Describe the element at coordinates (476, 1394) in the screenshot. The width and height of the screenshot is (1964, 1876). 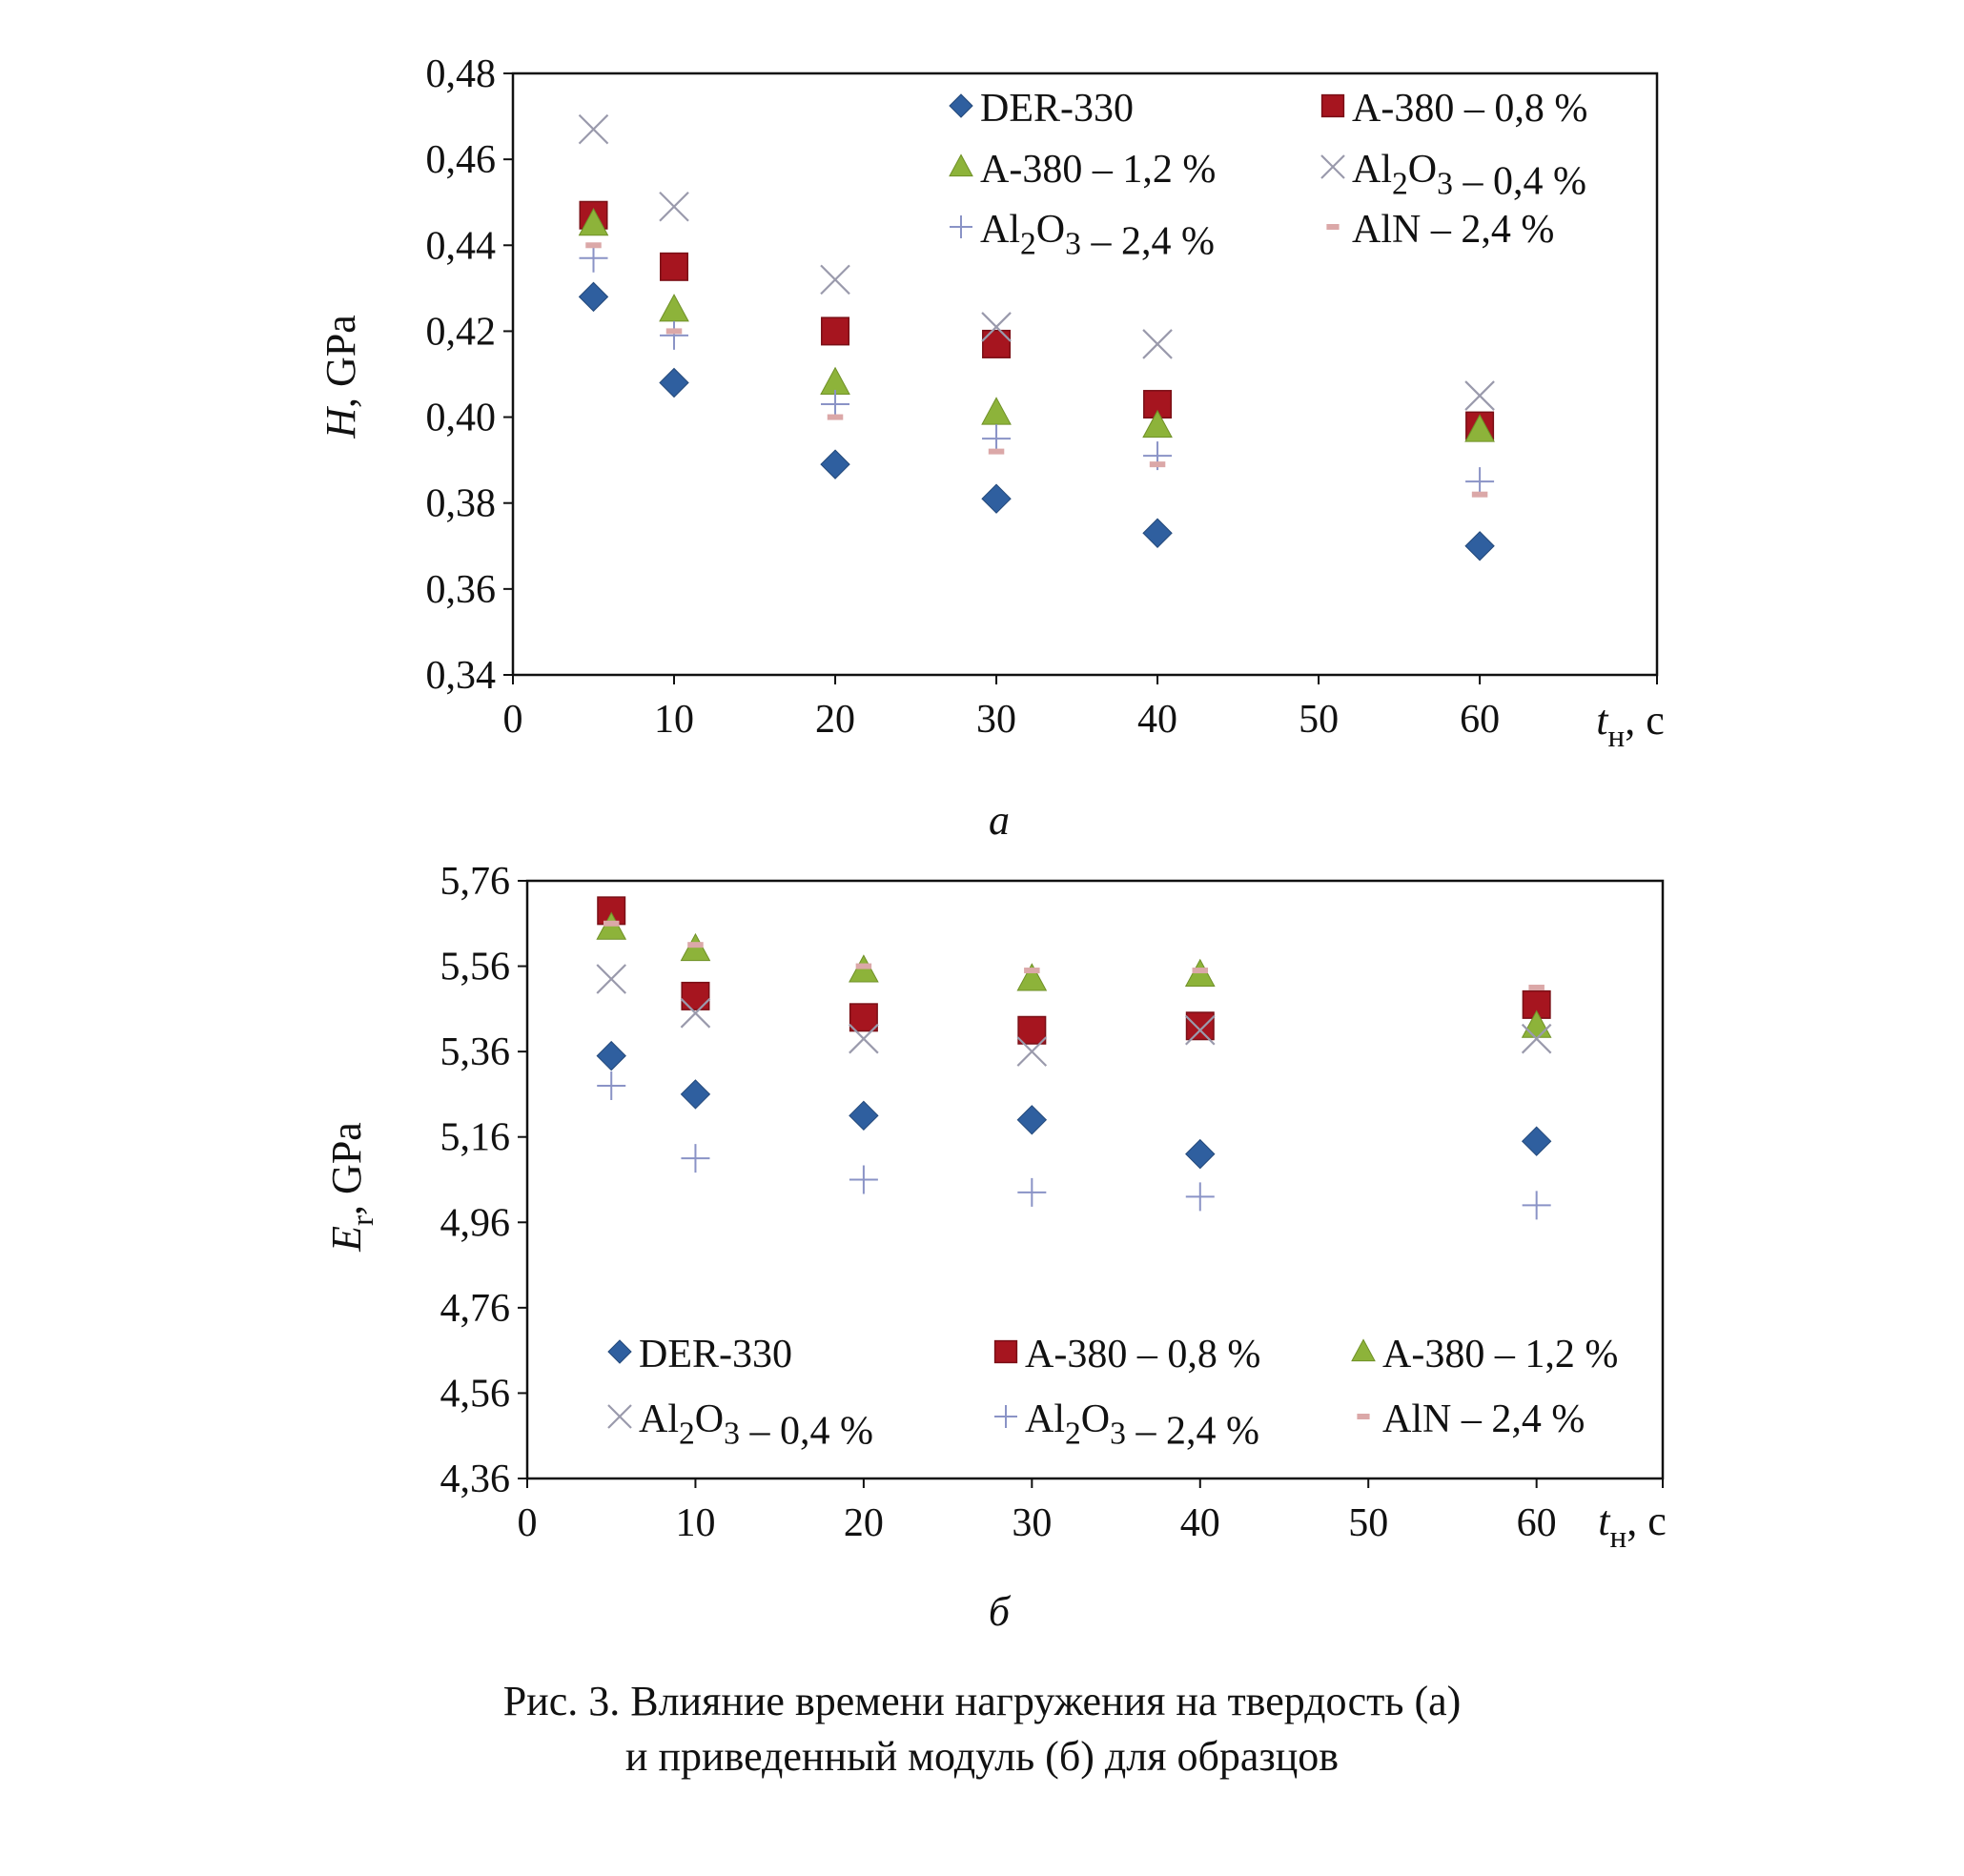
I see `y-tick-label: 4,56` at that location.